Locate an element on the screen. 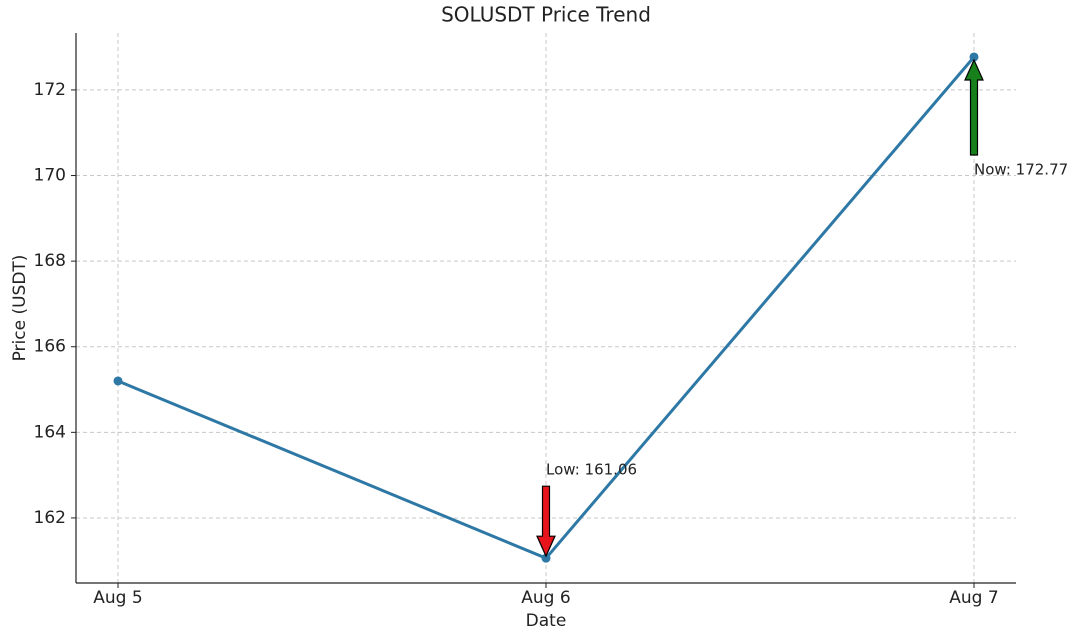 The height and width of the screenshot is (640, 1080). y-axis-label: Price (USDT) is located at coordinates (20, 308).